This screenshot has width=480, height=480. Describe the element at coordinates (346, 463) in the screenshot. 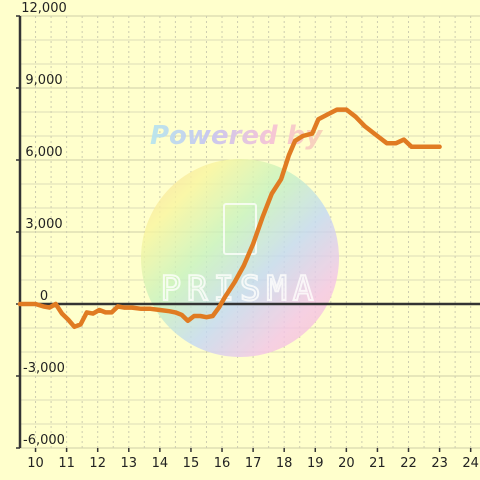

I see `x-tick-label: 20` at that location.